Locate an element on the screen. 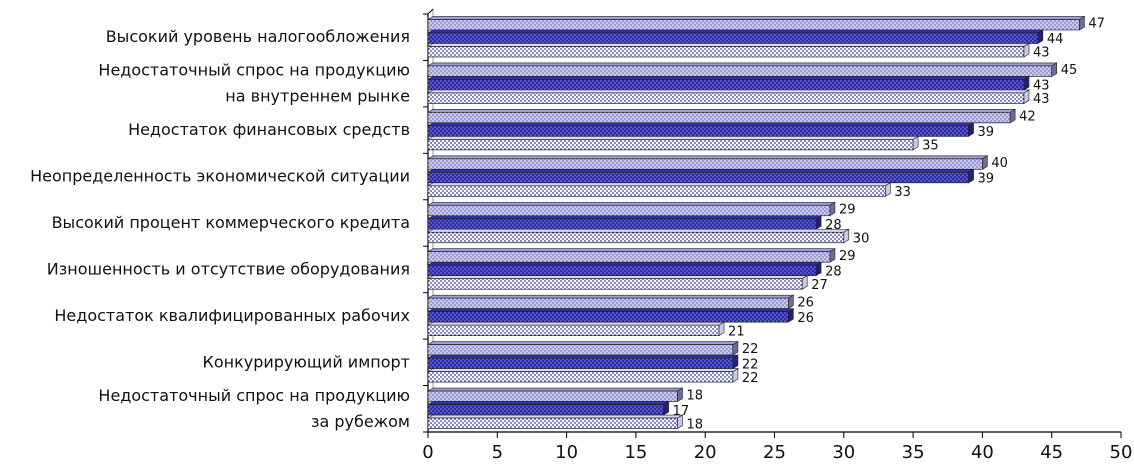  x-tick-label: 15 is located at coordinates (635, 452).